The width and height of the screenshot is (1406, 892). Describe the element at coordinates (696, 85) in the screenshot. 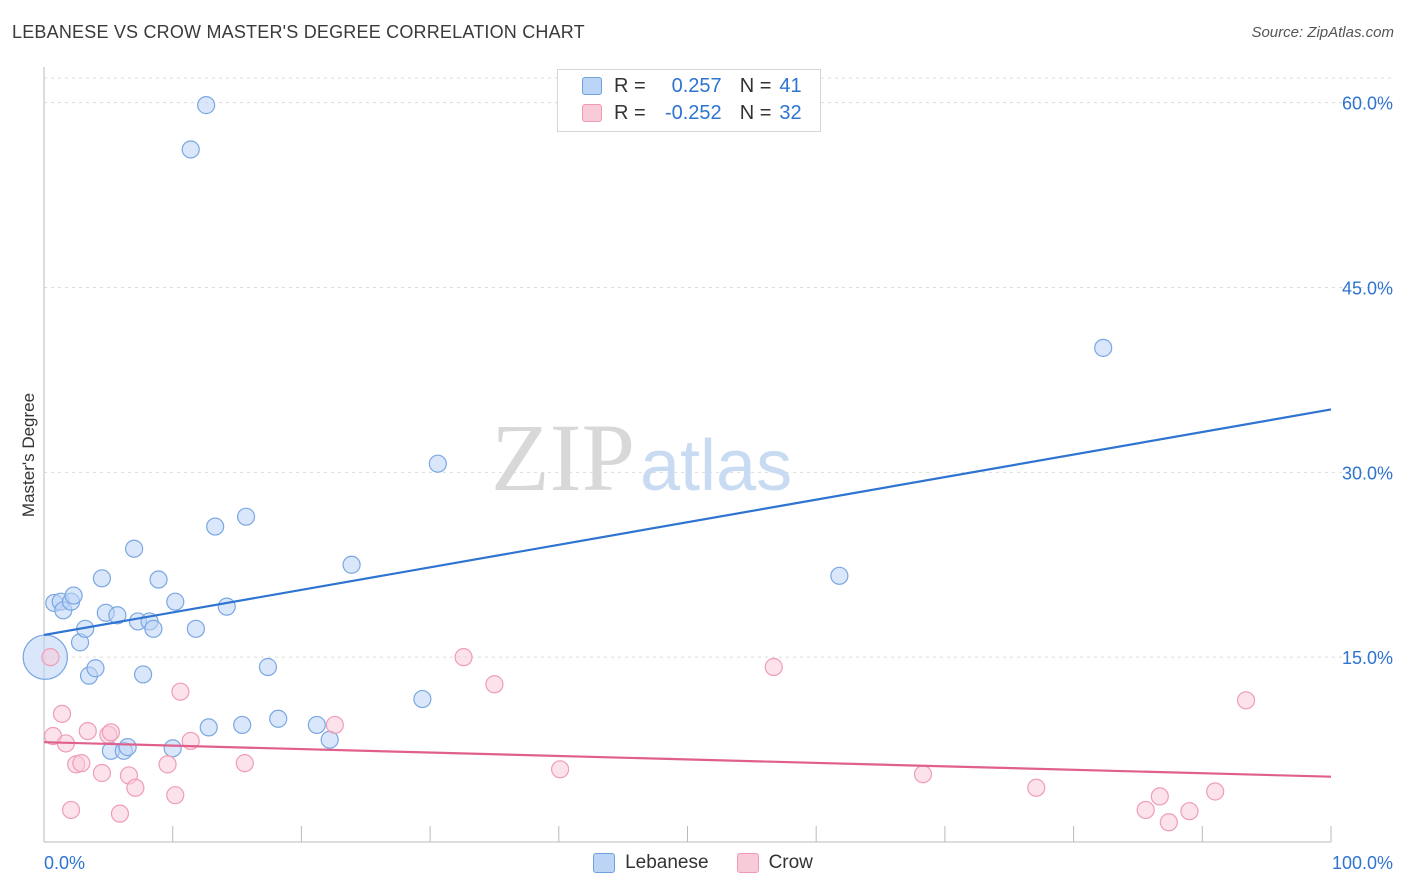

I see `legend-r-value: 0.257` at that location.